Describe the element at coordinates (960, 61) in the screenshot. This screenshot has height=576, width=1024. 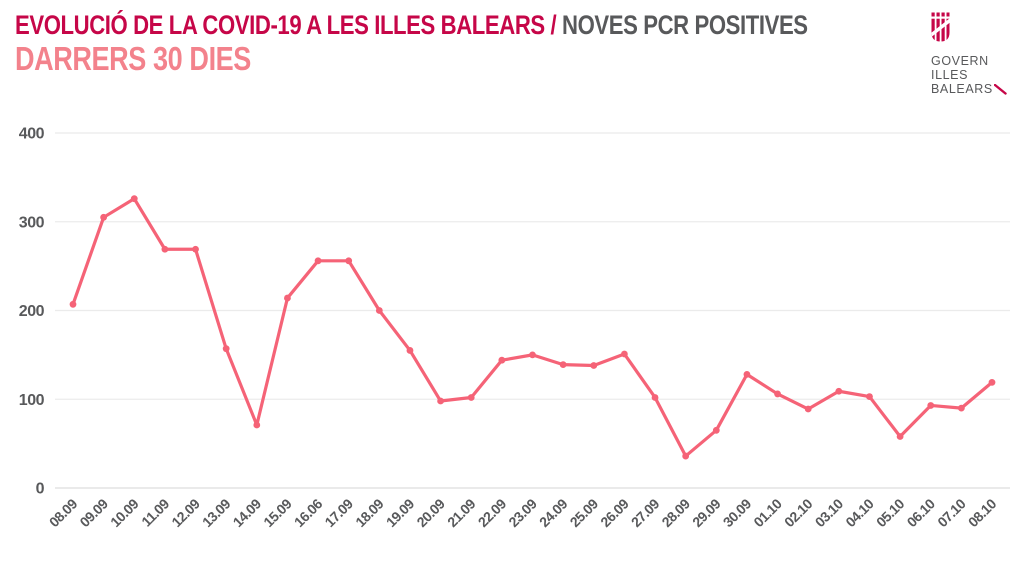
I see `logo-line-govern: GOVERN` at that location.